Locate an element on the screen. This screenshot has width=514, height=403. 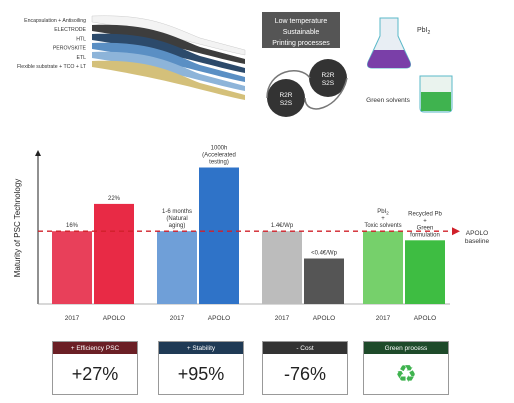
bar-label: (Accelerated is located at coordinates (219, 156).